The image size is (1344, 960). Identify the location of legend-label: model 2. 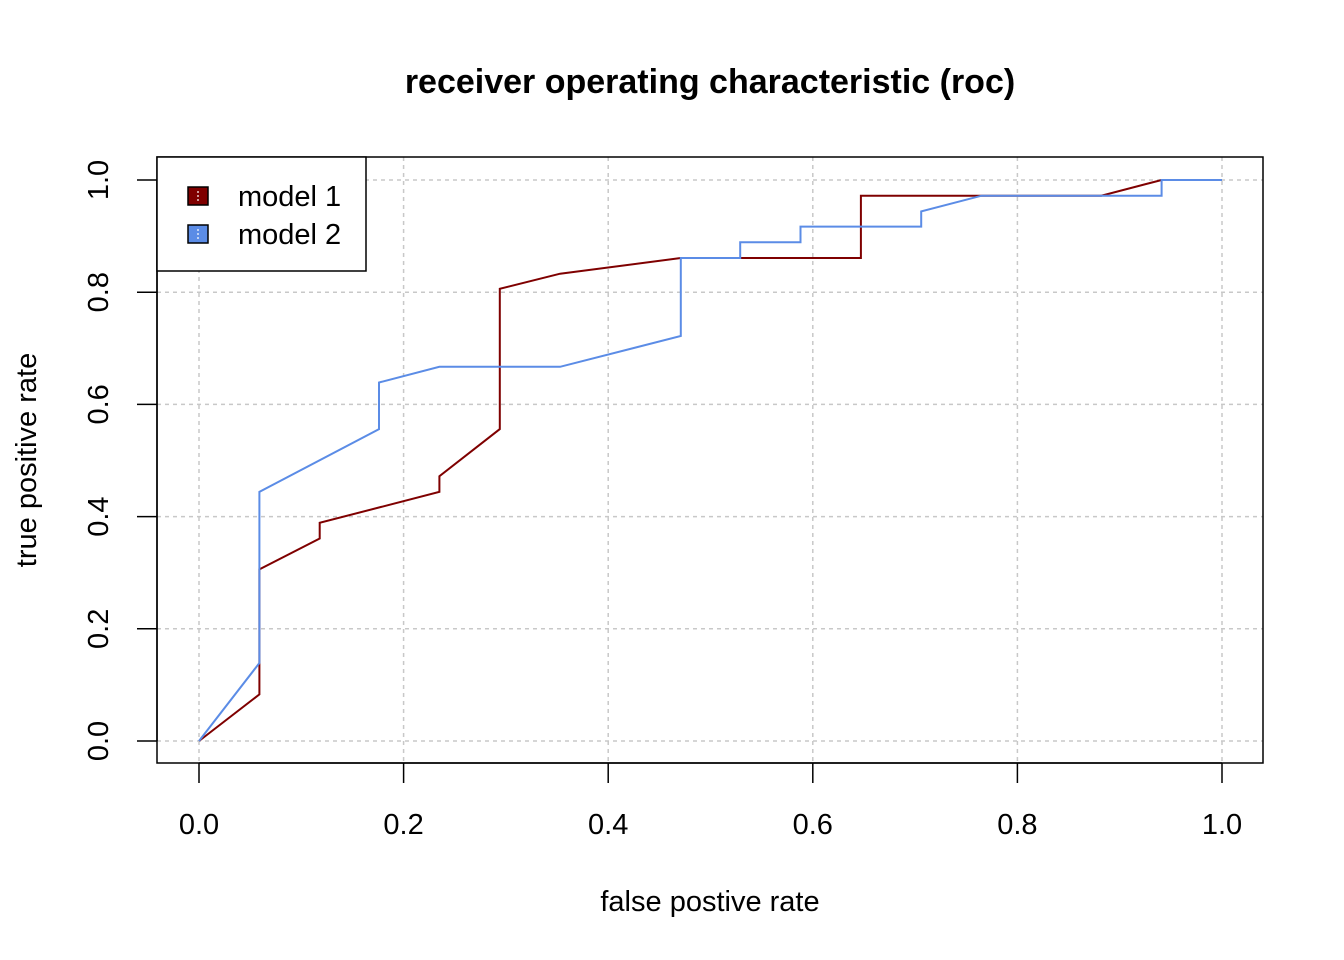
(289, 235).